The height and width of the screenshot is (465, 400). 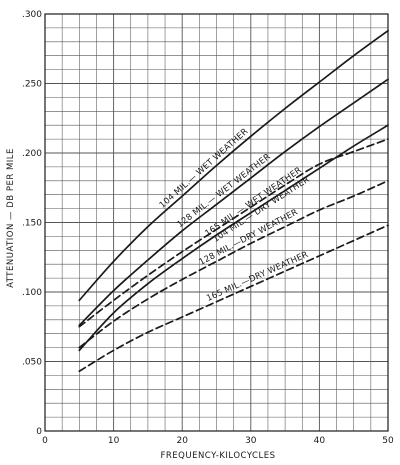 I want to click on y-tick-label: .050, so click(x=32, y=363).